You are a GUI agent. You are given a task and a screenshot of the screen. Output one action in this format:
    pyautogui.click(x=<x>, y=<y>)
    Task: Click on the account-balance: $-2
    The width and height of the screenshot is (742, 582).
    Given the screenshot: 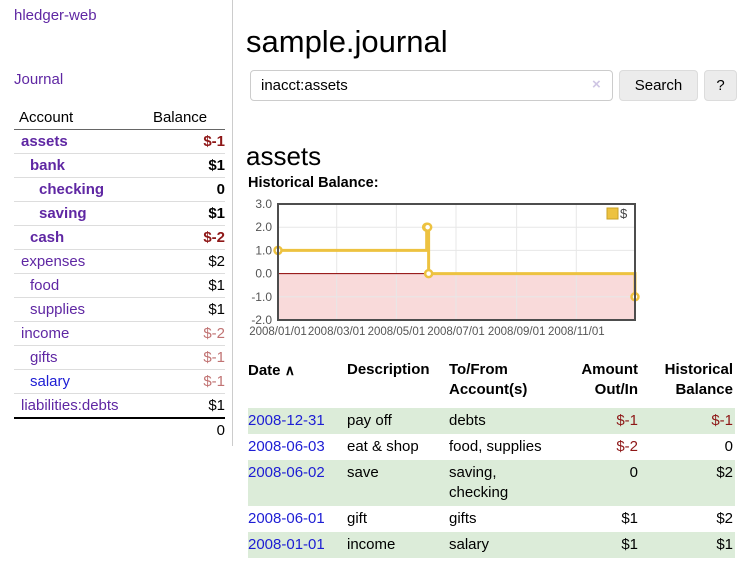 What is the action you would take?
    pyautogui.click(x=188, y=333)
    